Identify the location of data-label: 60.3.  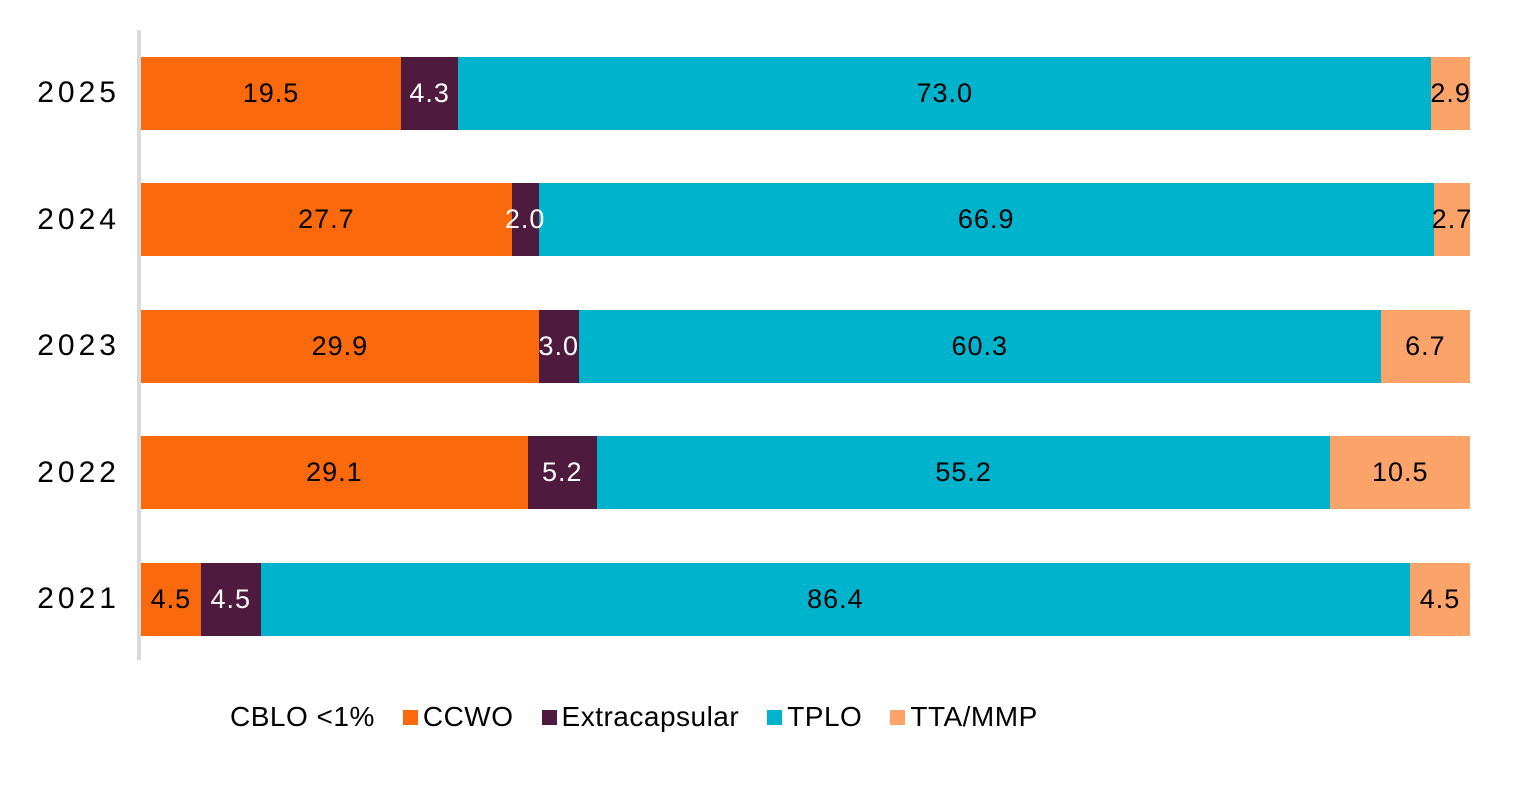
(980, 345).